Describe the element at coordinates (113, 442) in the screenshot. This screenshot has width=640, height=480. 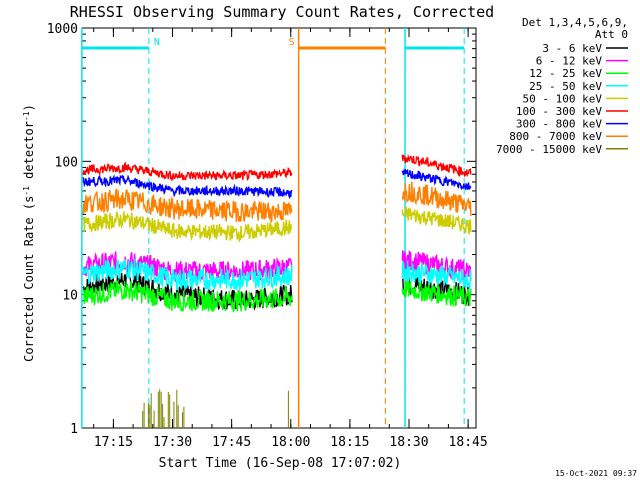
I see `x-tick-label: 17:15` at that location.